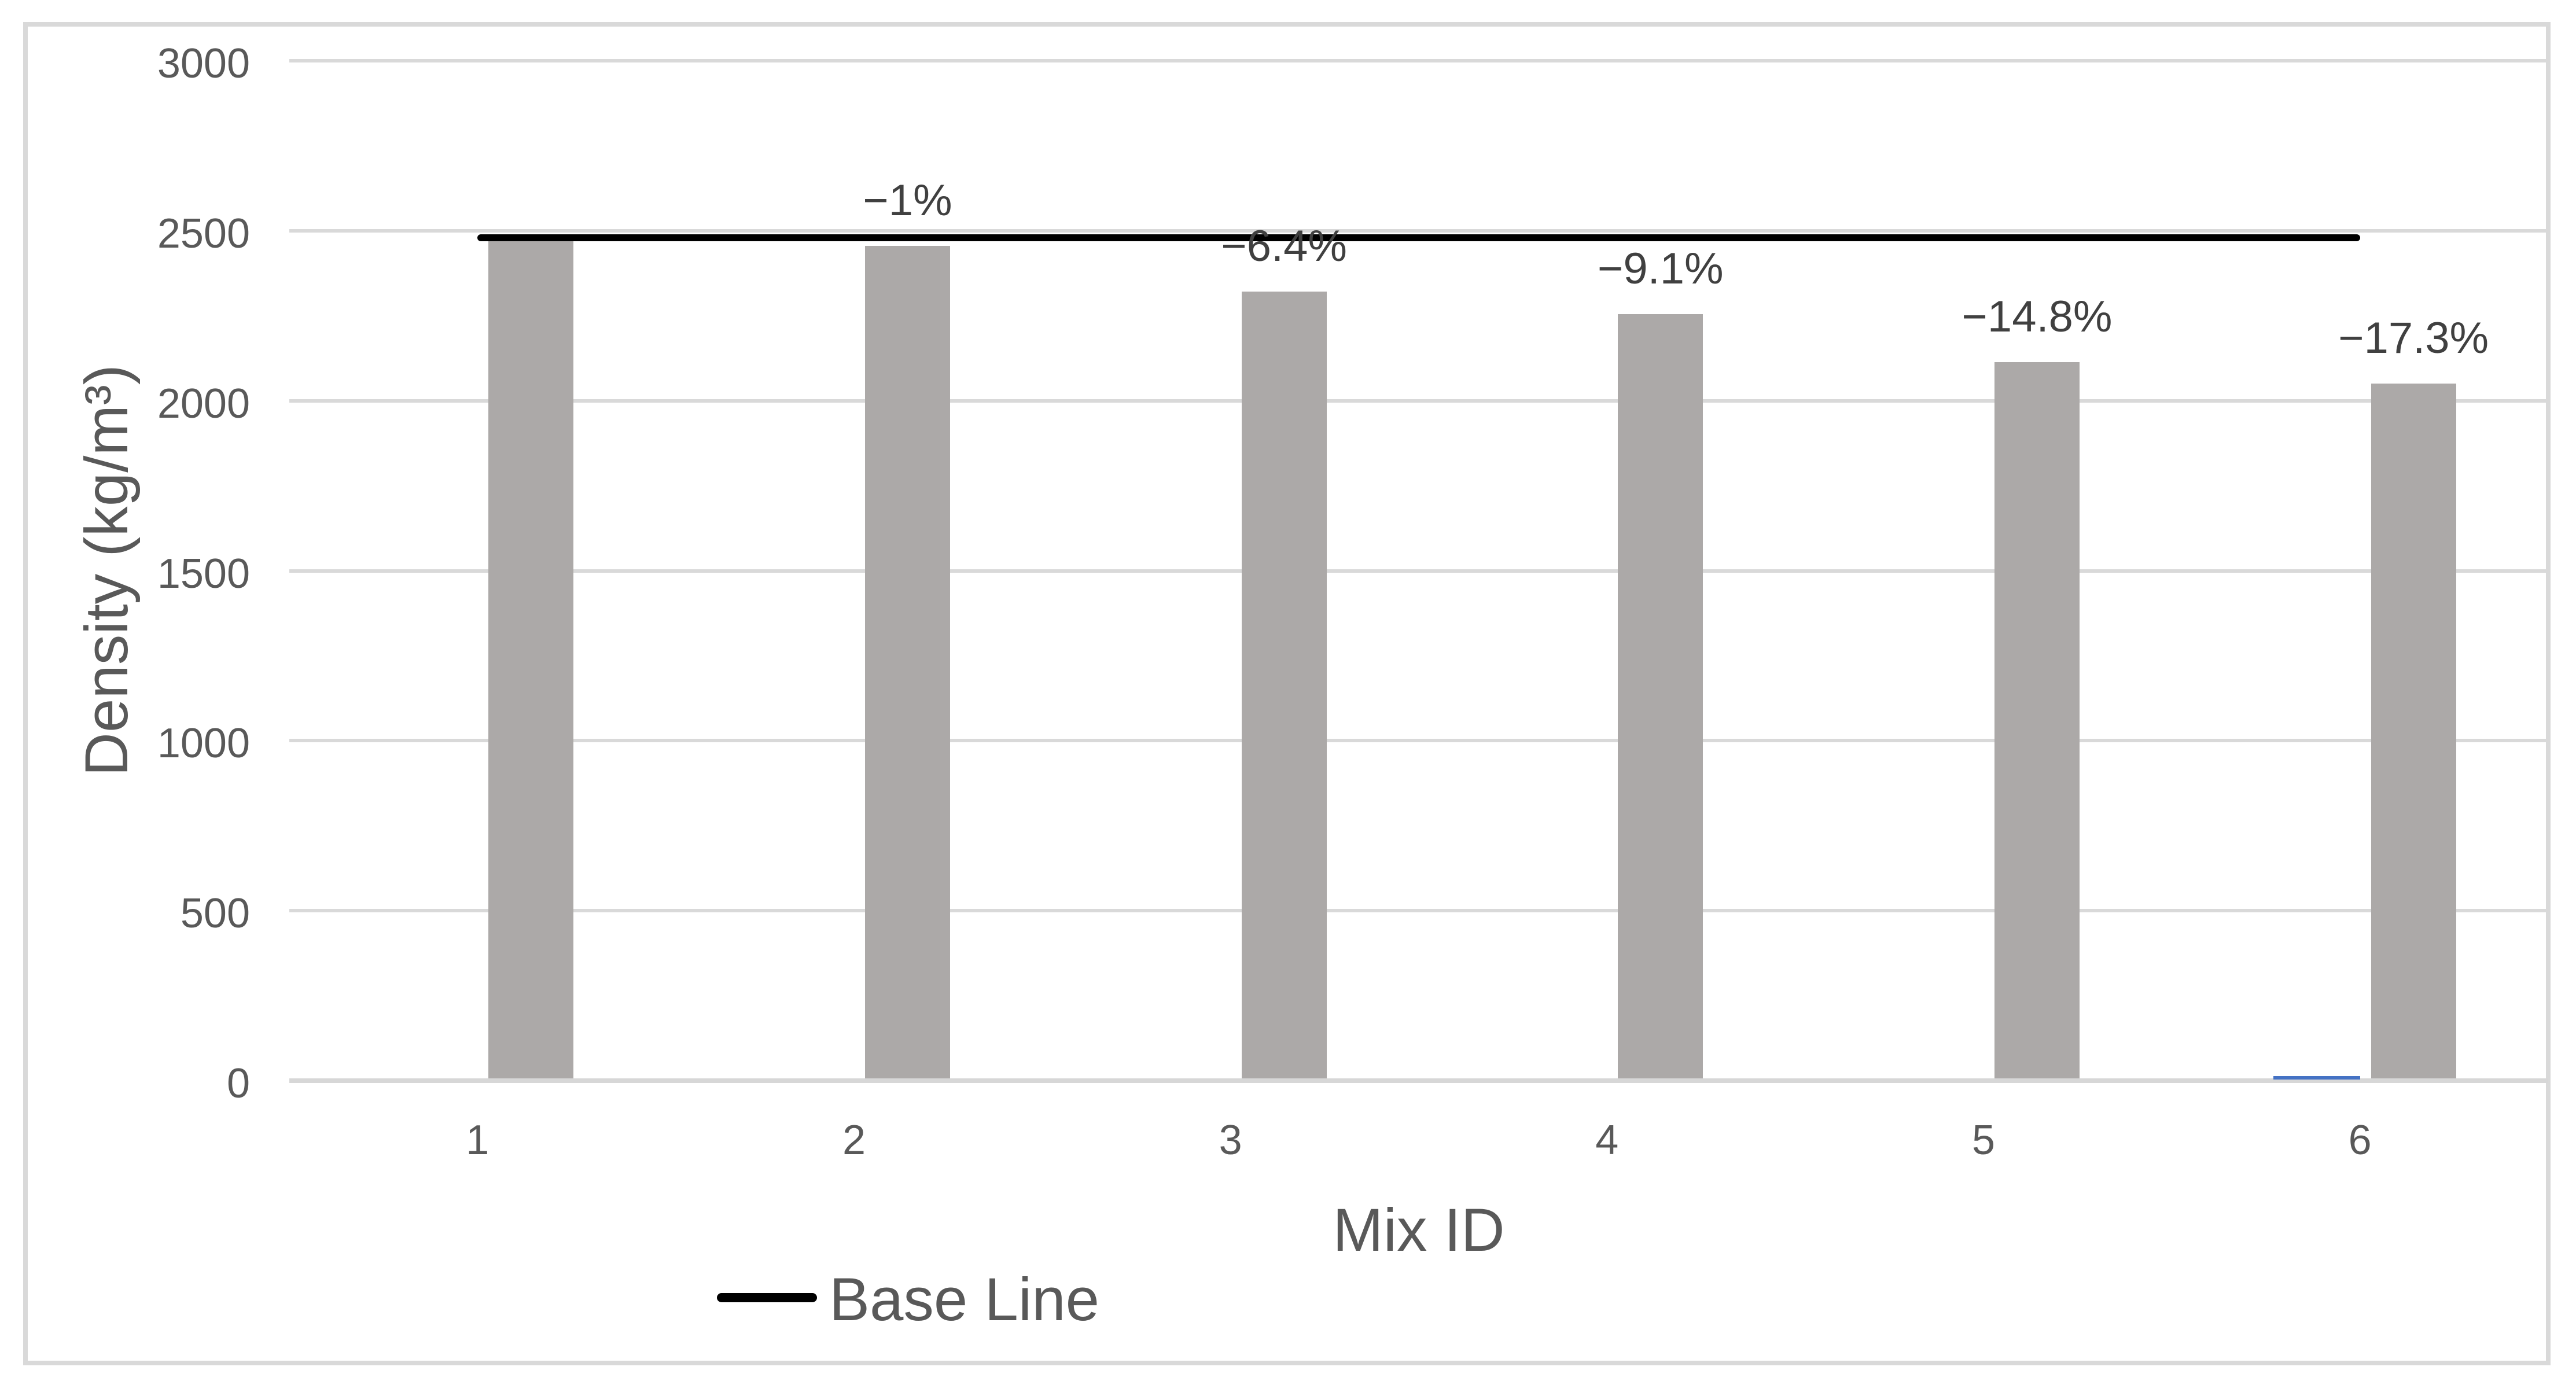 The image size is (2576, 1374). What do you see at coordinates (1607, 1140) in the screenshot?
I see `x-tick-label-4: 4` at bounding box center [1607, 1140].